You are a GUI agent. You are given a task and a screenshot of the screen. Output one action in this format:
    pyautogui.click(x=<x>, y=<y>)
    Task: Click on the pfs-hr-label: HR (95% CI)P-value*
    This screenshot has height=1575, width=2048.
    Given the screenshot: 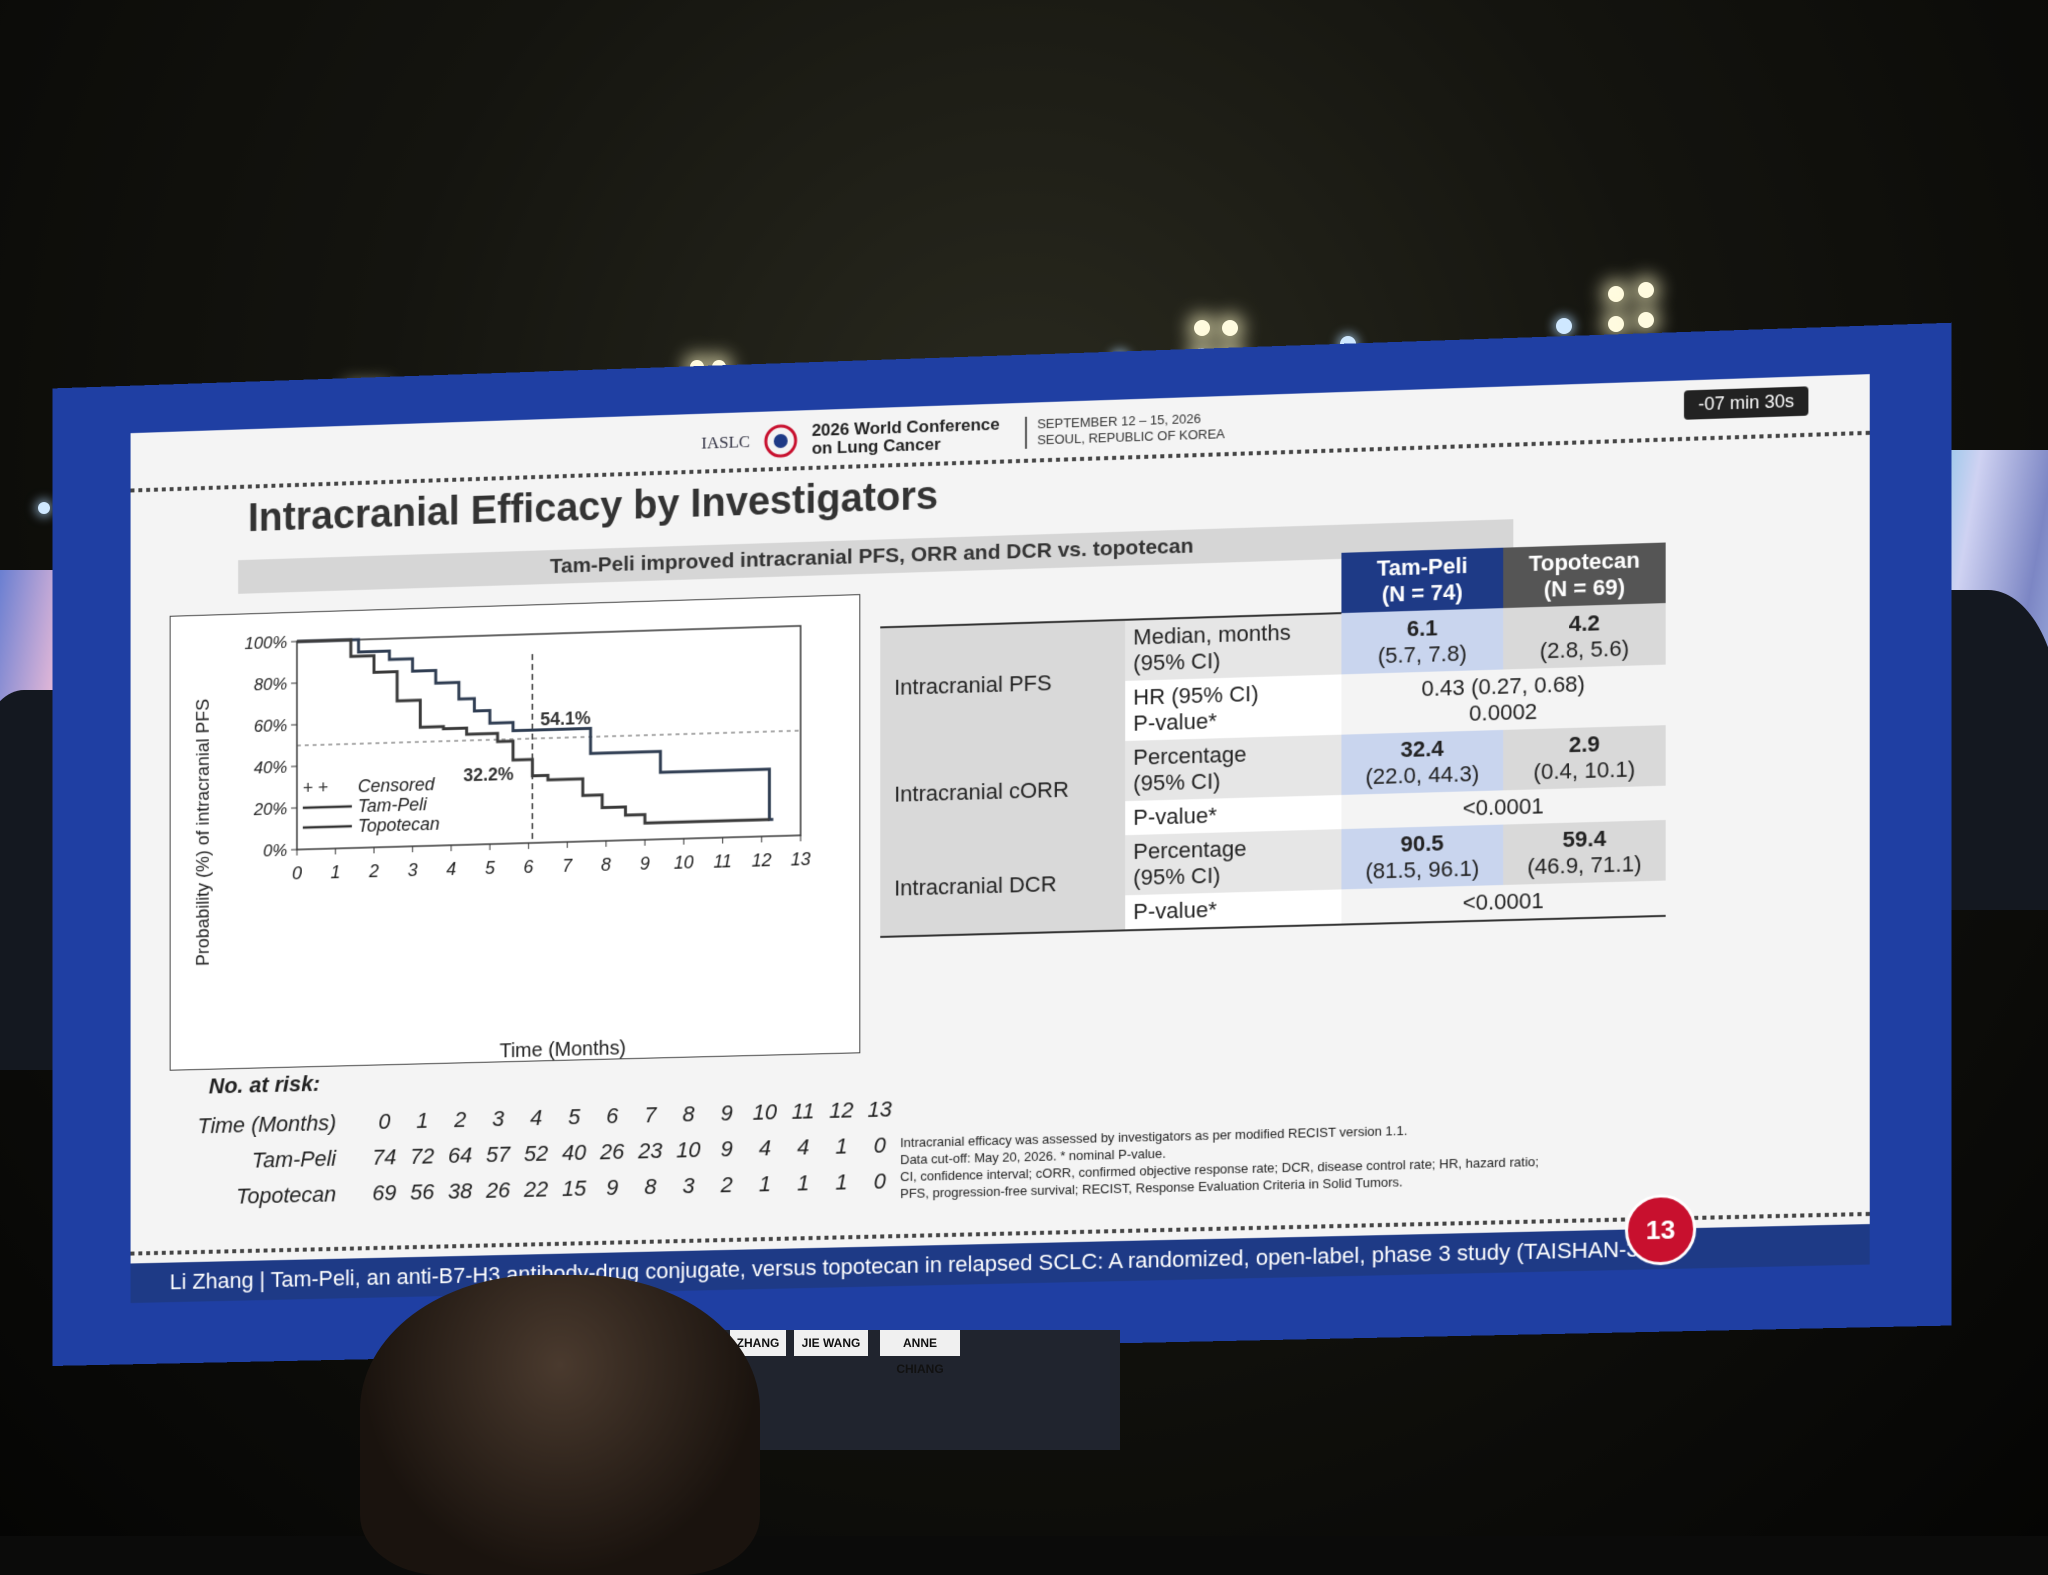 What is the action you would take?
    pyautogui.click(x=1233, y=707)
    